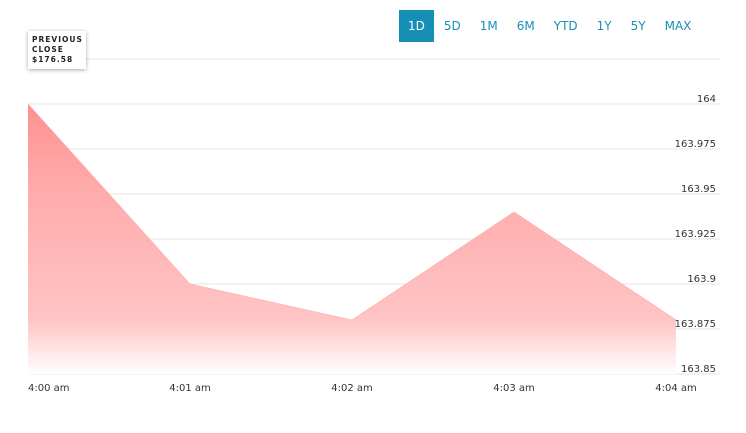  Describe the element at coordinates (698, 189) in the screenshot. I see `y-tick-label: 163.95` at that location.